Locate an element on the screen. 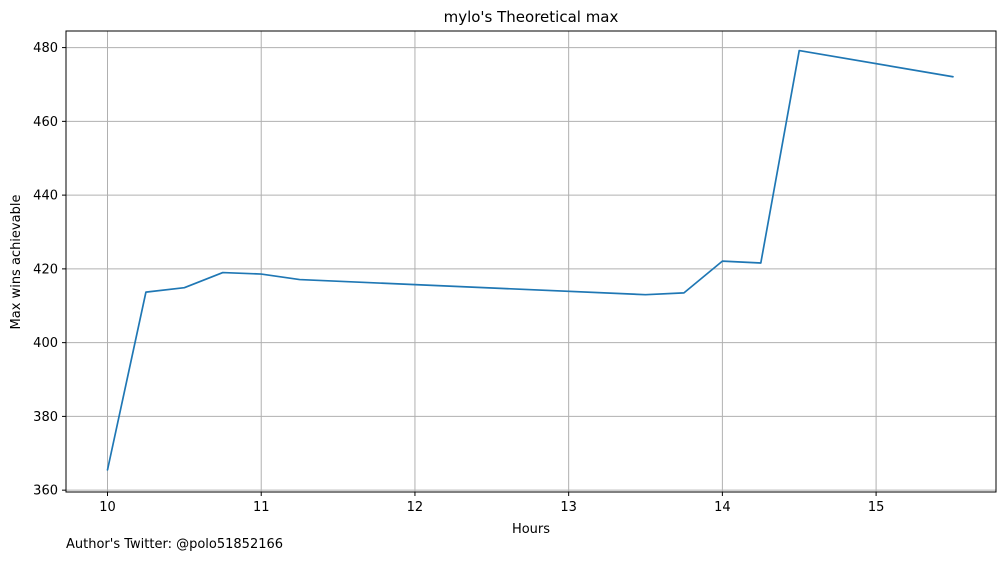  author-note: Author's Twitter: @polo51852166 is located at coordinates (175, 544).